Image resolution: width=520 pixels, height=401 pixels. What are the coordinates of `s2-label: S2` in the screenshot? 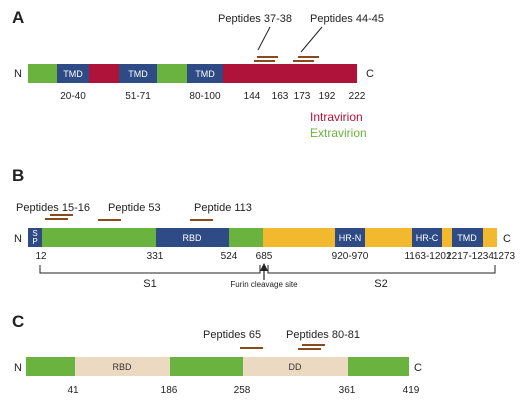 It's located at (380, 284).